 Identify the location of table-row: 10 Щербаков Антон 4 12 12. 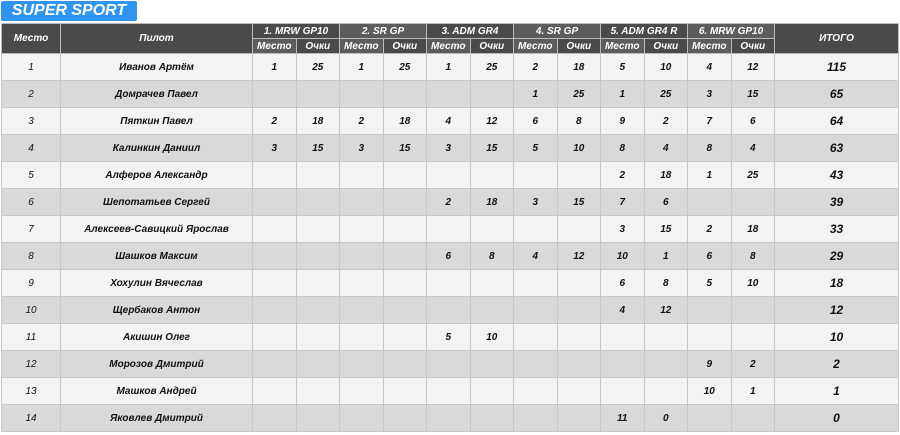
(450, 310).